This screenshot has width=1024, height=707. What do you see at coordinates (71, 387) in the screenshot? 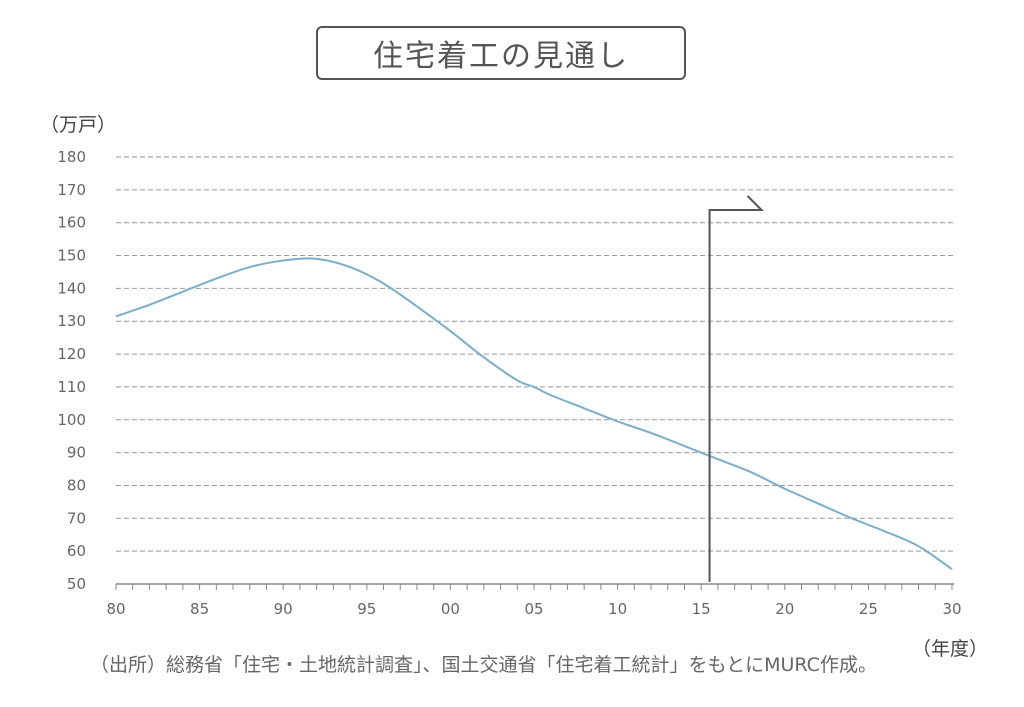
I see `y-tick-label: 110` at bounding box center [71, 387].